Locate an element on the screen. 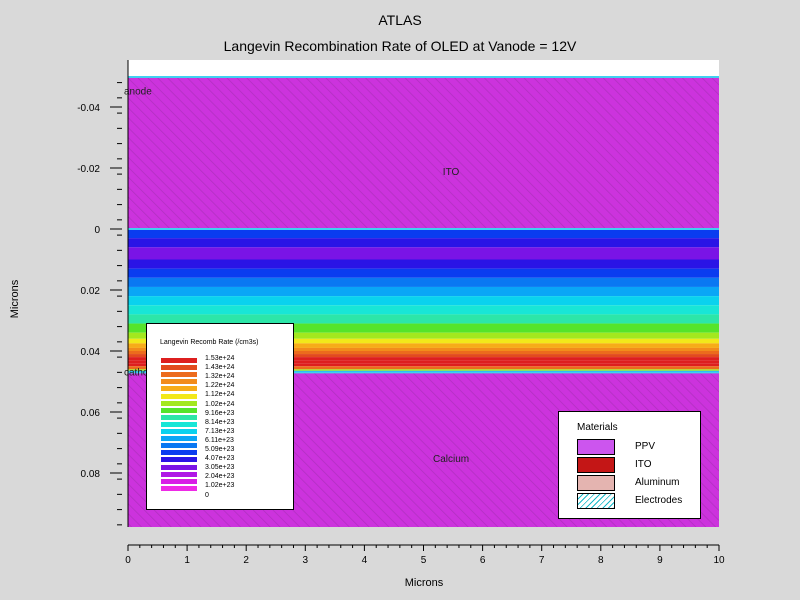  x-tick-label: 2 is located at coordinates (246, 560).